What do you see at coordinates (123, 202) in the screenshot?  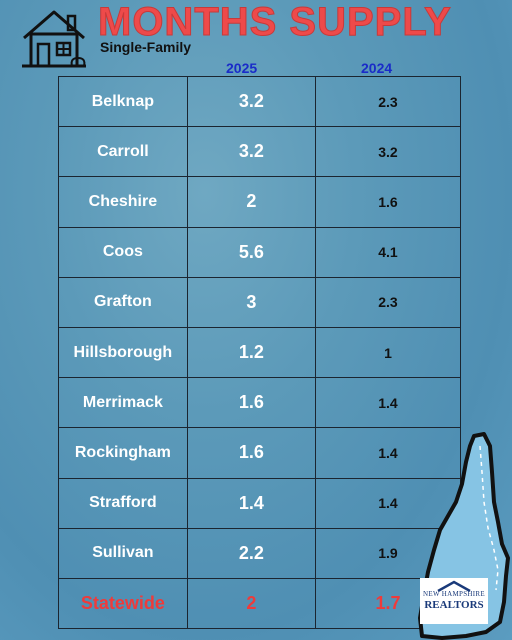 I see `county-cell: Cheshire` at bounding box center [123, 202].